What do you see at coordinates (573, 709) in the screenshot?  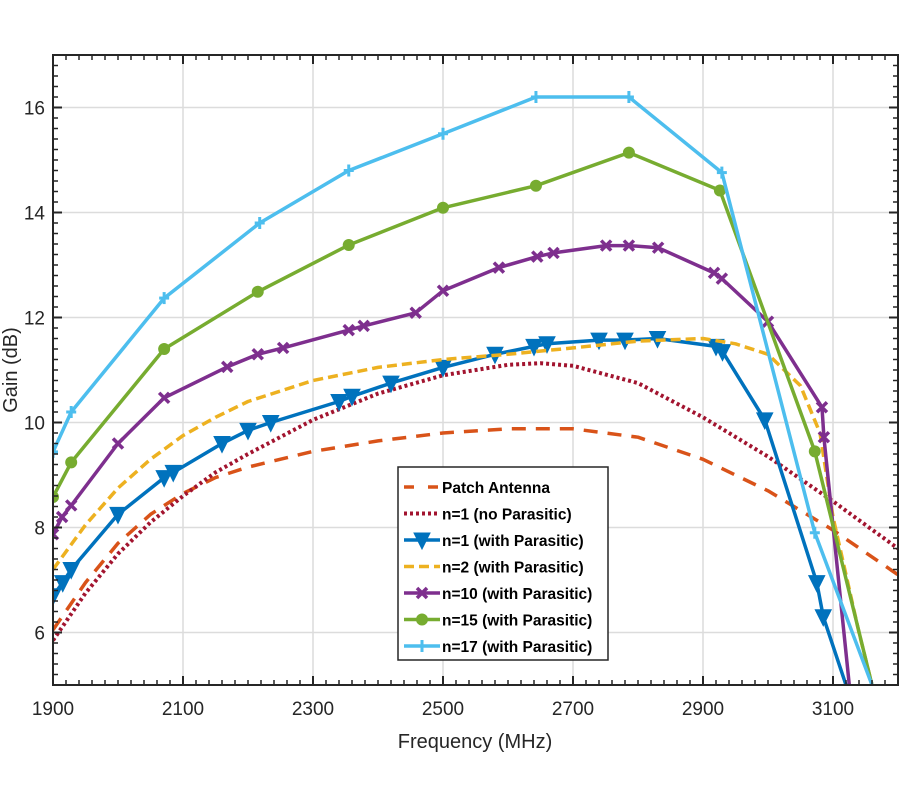 I see `x-tick-label: 2700` at bounding box center [573, 709].